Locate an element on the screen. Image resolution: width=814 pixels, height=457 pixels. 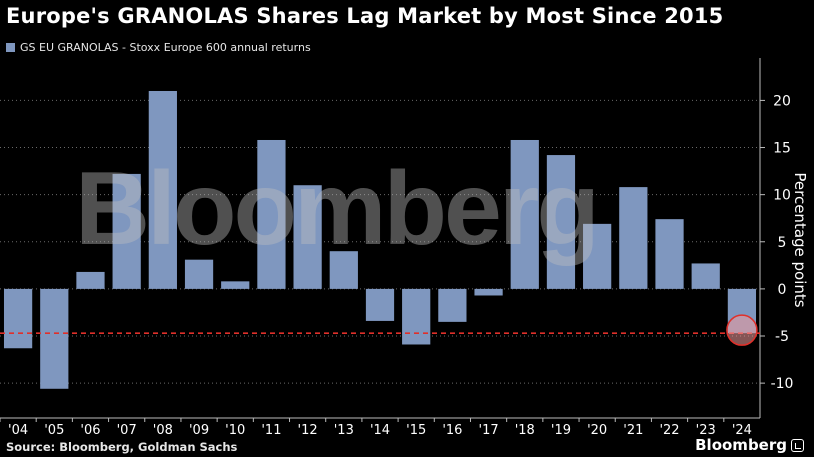
x-tick-label: '11 is located at coordinates (271, 430).